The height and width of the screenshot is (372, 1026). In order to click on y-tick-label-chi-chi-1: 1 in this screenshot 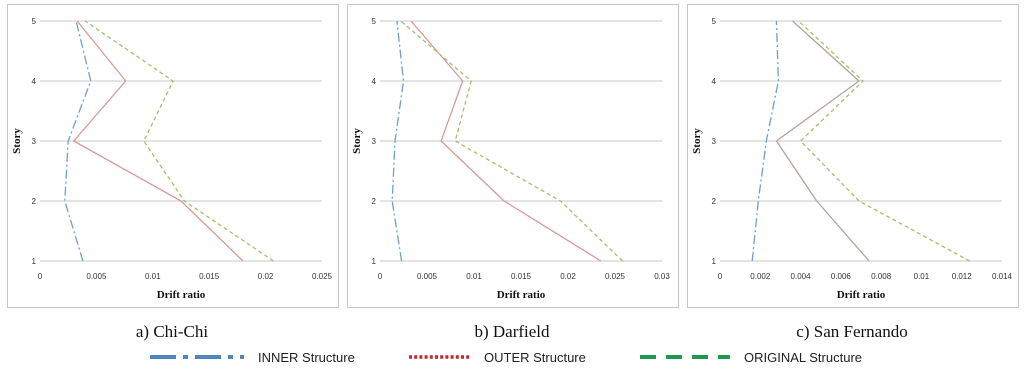, I will do `click(34, 261)`.